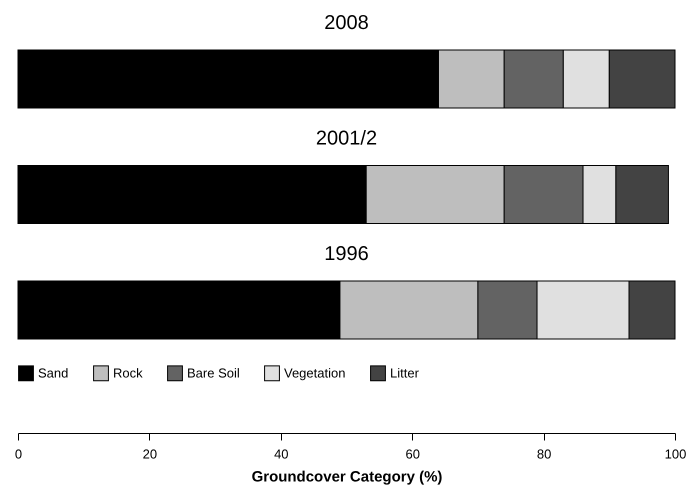  Describe the element at coordinates (281, 454) in the screenshot. I see `x-tick-label: 40` at that location.